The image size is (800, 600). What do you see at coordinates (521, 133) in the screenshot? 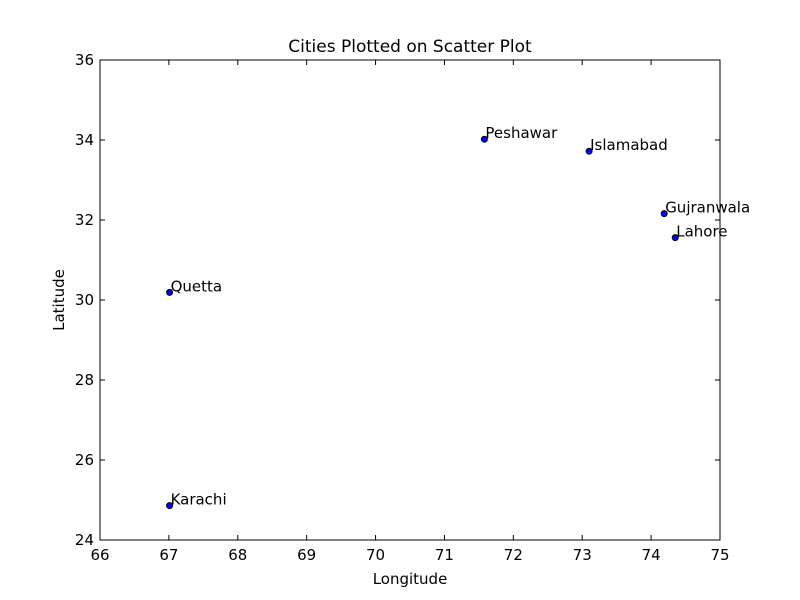
I see `point-label: Peshawar` at bounding box center [521, 133].